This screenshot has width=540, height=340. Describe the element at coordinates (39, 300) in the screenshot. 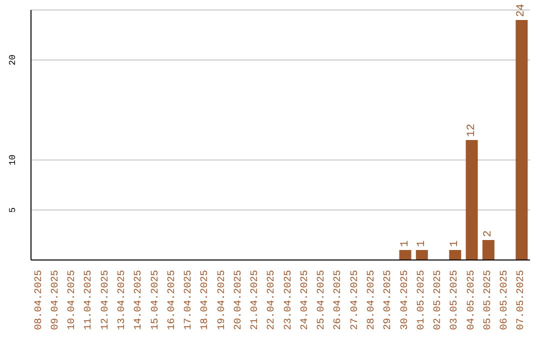

I see `x-tick-label: 08.04.2025` at that location.